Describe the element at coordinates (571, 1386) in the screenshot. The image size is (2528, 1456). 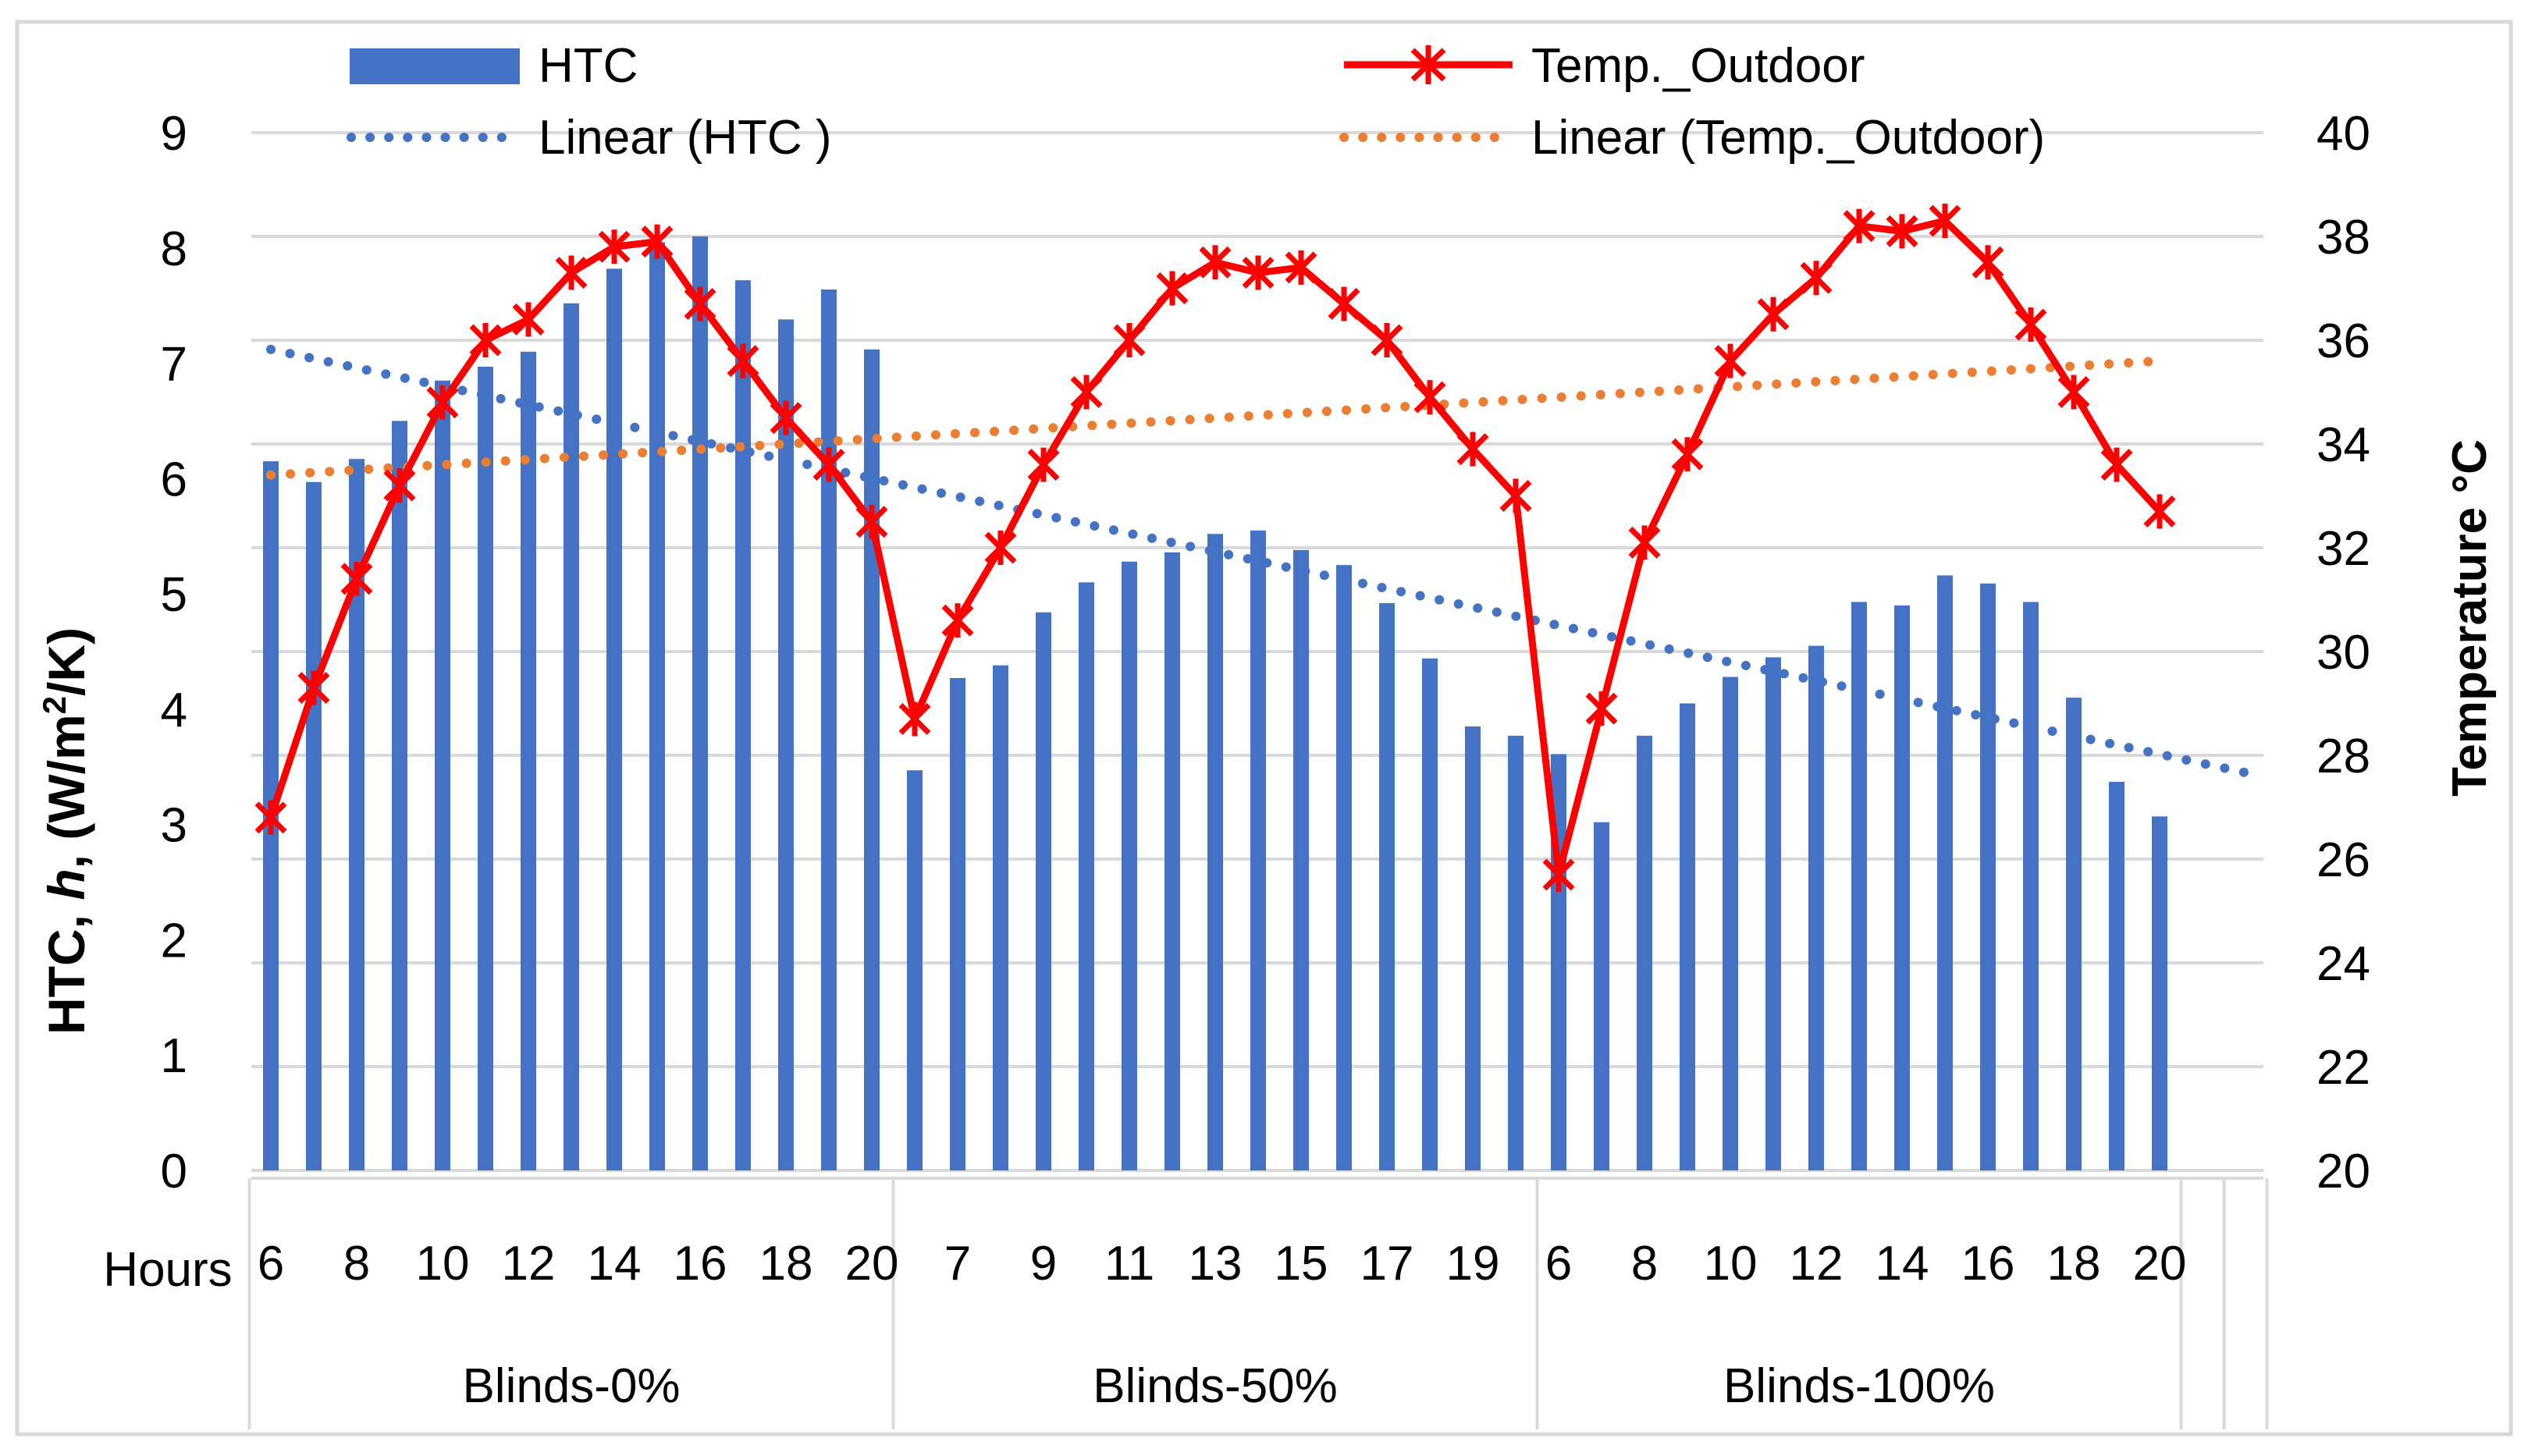
I see `x-group-label: Blinds-0%` at that location.